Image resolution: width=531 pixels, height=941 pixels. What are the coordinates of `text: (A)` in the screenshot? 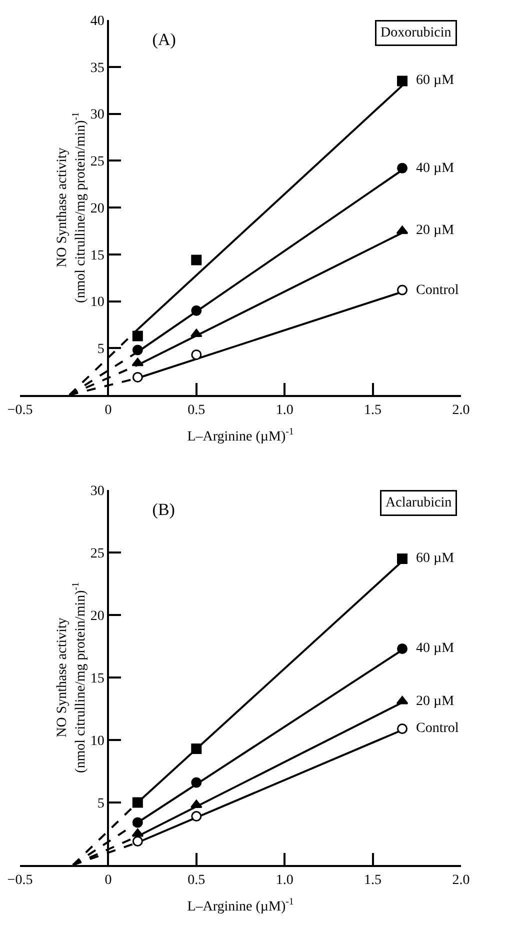 It's located at (164, 39).